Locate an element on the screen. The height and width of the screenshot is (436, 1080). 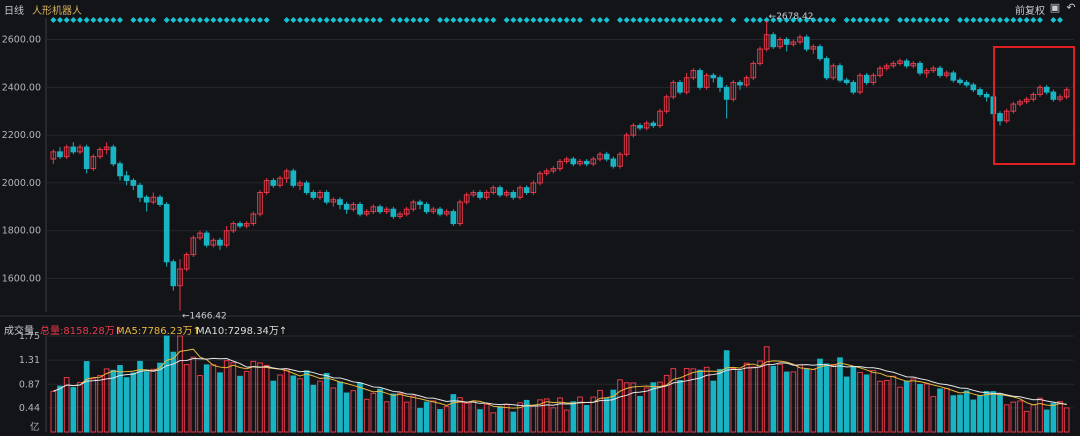
high-annotation: ←2678.42 is located at coordinates (791, 17).